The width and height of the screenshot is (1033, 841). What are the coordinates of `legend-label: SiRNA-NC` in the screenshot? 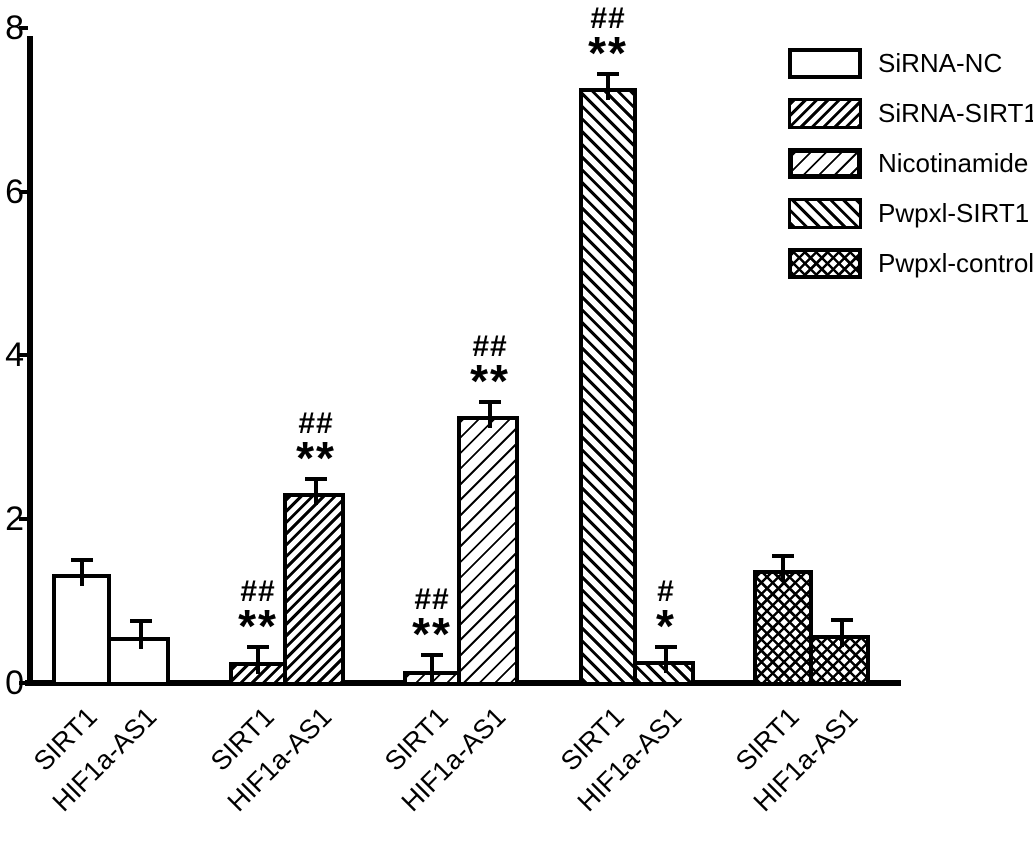 It's located at (940, 63).